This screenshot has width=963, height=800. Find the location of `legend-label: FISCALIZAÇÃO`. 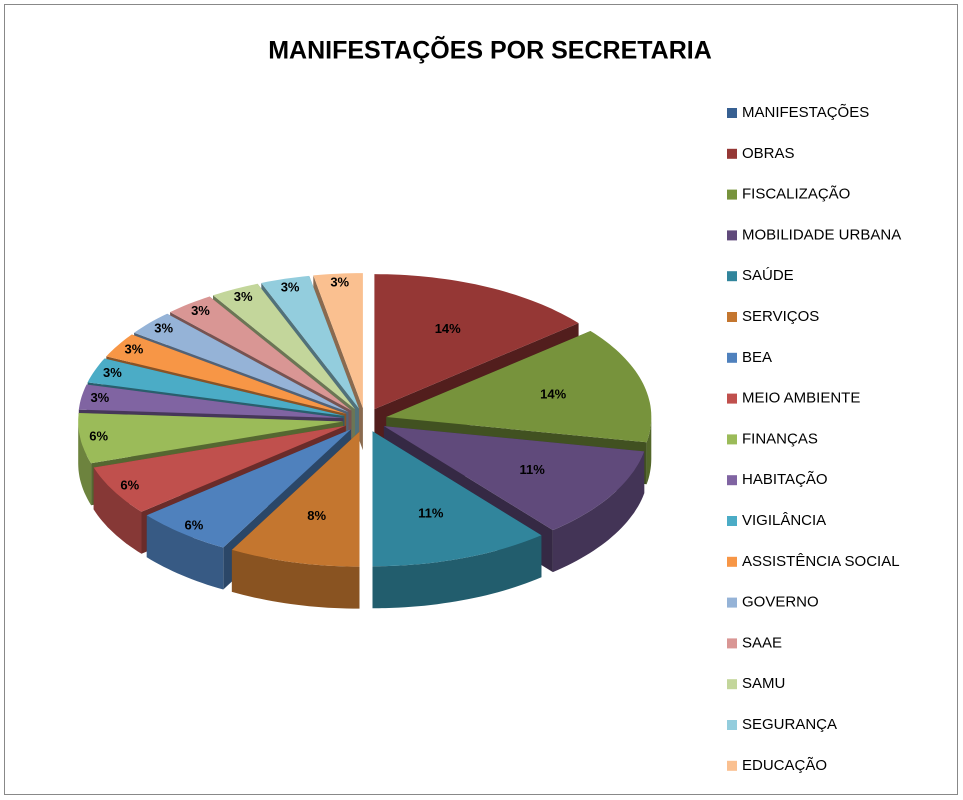

legend-label: FISCALIZAÇÃO is located at coordinates (796, 194).